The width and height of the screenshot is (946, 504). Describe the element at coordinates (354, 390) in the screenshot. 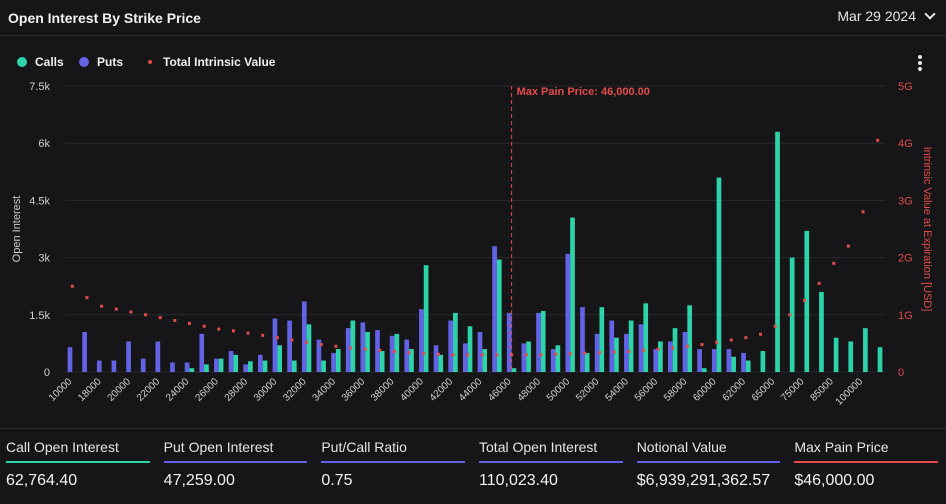

I see `x-tick-label: 36000` at that location.